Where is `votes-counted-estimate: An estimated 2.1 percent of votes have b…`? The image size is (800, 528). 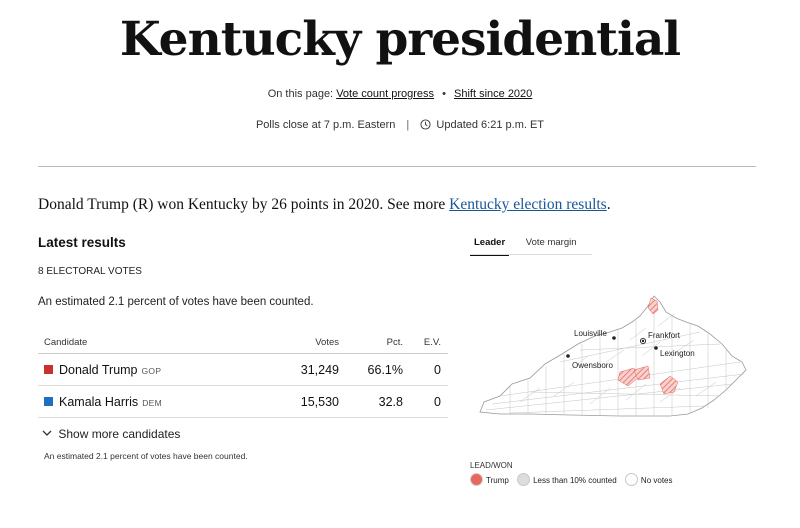 votes-counted-estimate: An estimated 2.1 percent of votes have b… is located at coordinates (176, 302).